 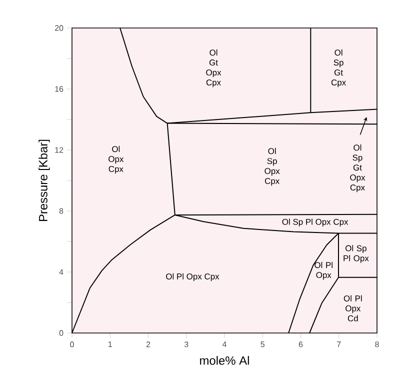 I want to click on annotation: Ol Pl Opx, so click(x=323, y=271).